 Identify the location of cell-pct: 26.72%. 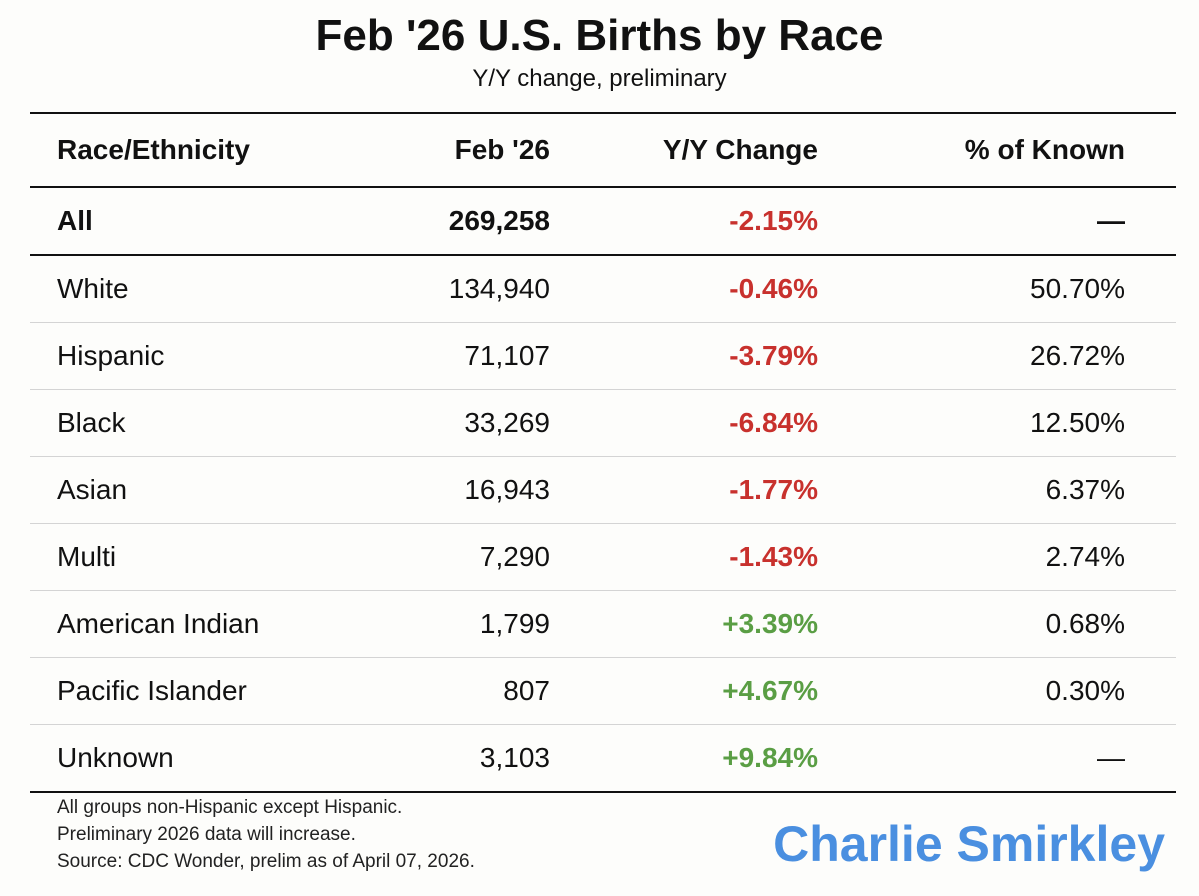
(1077, 355).